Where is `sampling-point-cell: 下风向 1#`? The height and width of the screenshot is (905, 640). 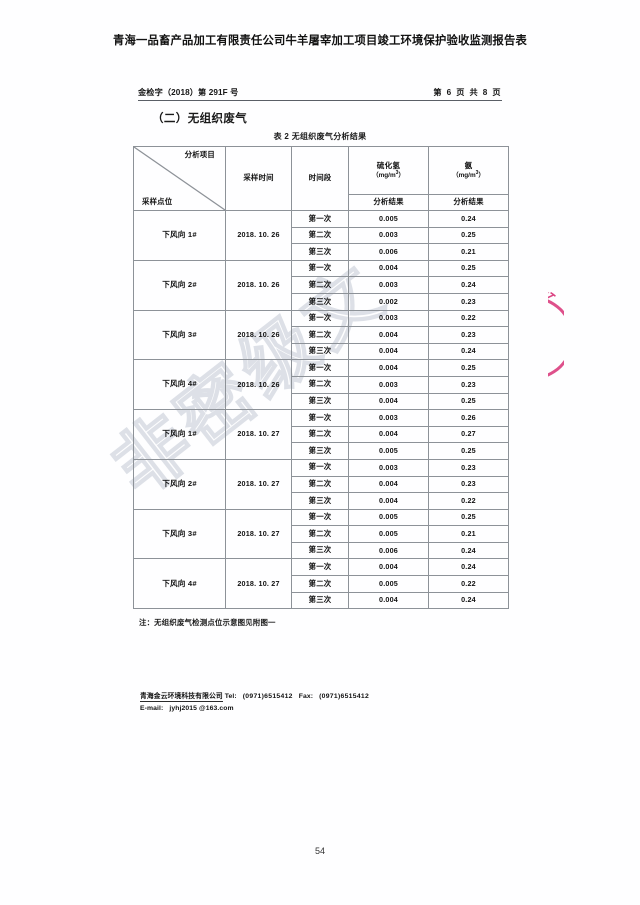 sampling-point-cell: 下风向 1# is located at coordinates (179, 235).